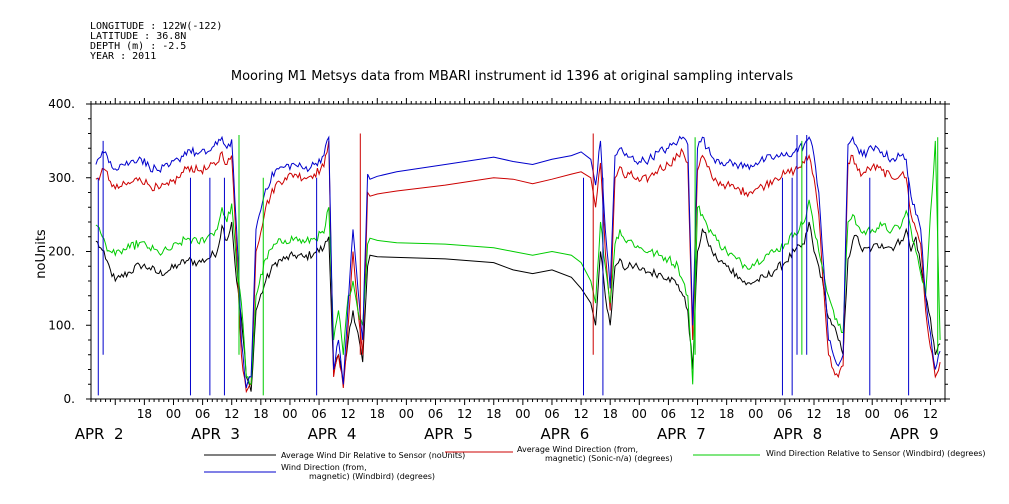 This screenshot has width=1009, height=504. Describe the element at coordinates (99, 434) in the screenshot. I see `x-day-label: APR 2` at that location.